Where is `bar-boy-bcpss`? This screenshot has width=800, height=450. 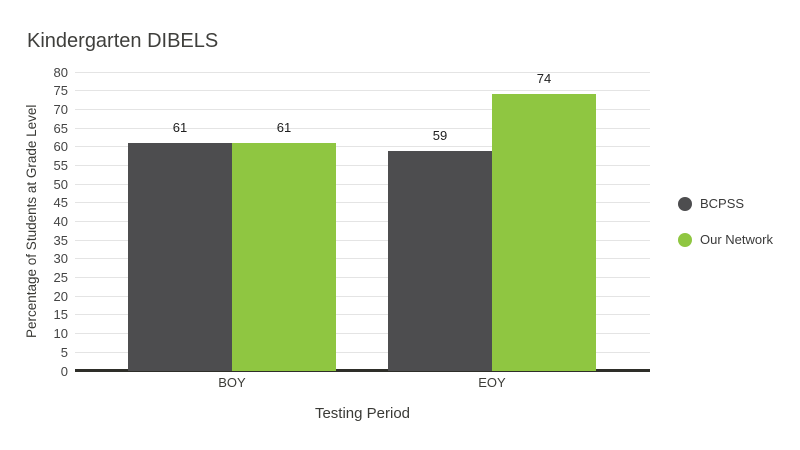 bar-boy-bcpss is located at coordinates (180, 257).